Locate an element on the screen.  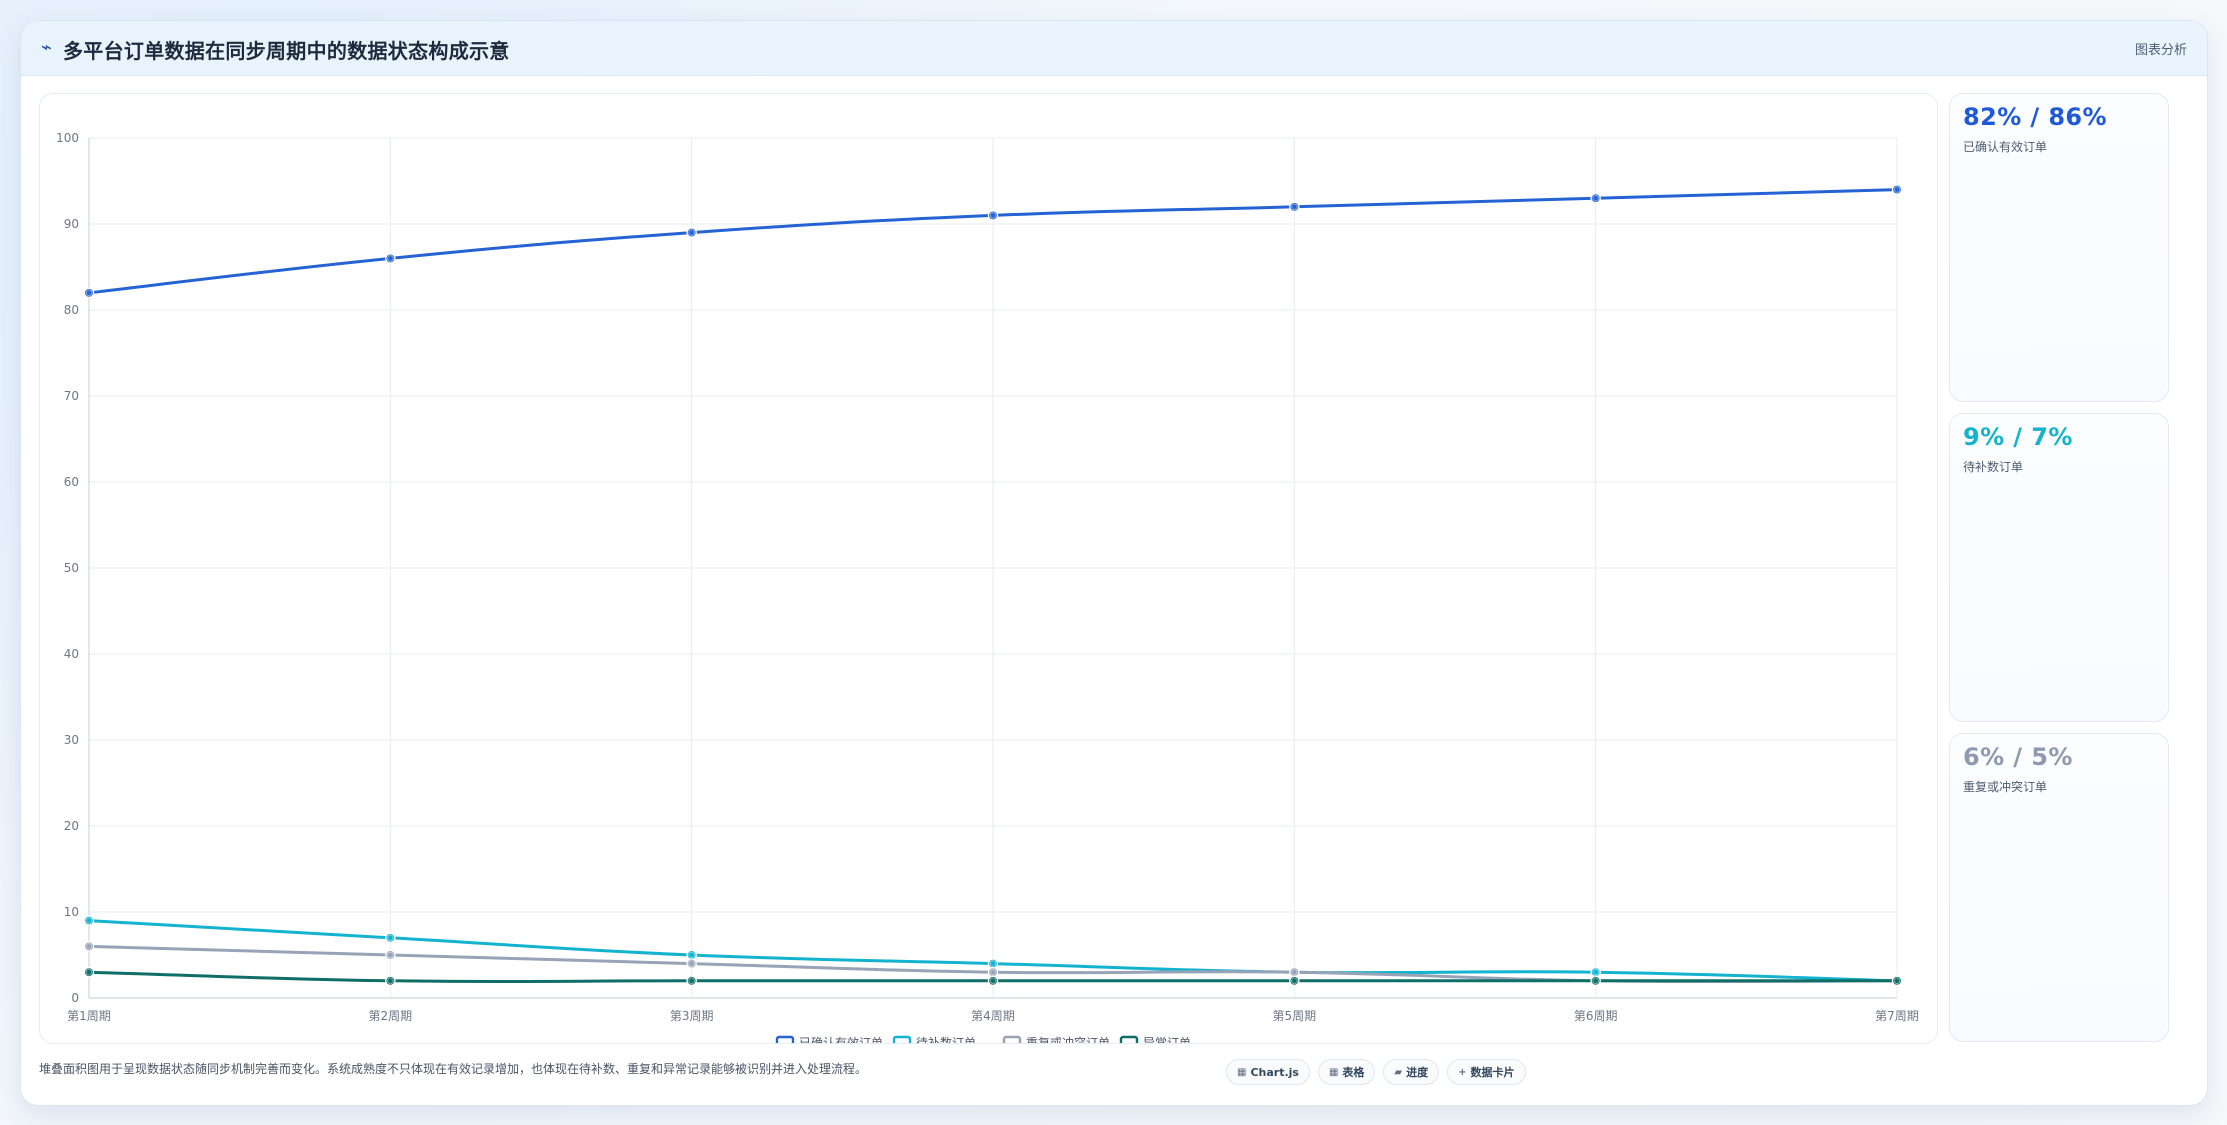
stat-value: 6% / 5% is located at coordinates (2018, 757).